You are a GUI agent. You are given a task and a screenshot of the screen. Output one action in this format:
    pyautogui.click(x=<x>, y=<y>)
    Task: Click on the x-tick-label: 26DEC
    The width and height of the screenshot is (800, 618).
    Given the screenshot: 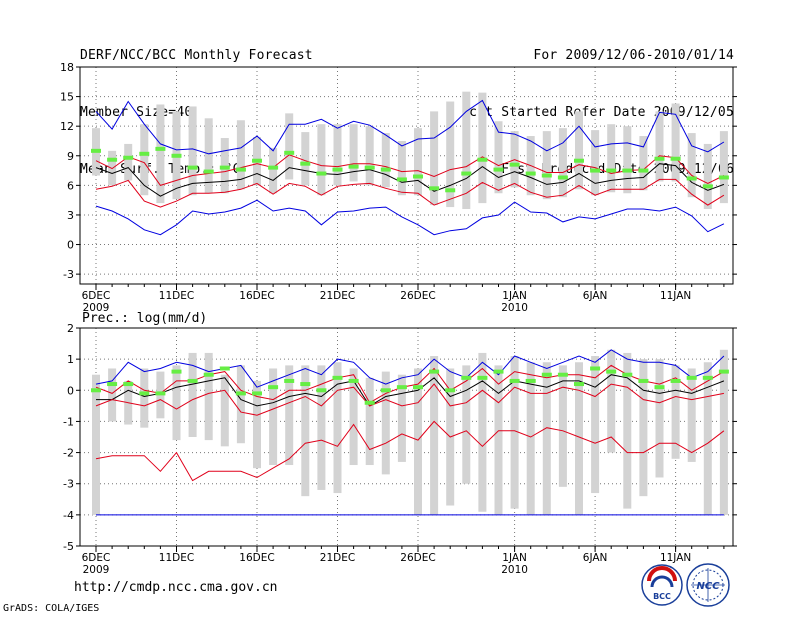 What is the action you would take?
    pyautogui.click(x=417, y=296)
    